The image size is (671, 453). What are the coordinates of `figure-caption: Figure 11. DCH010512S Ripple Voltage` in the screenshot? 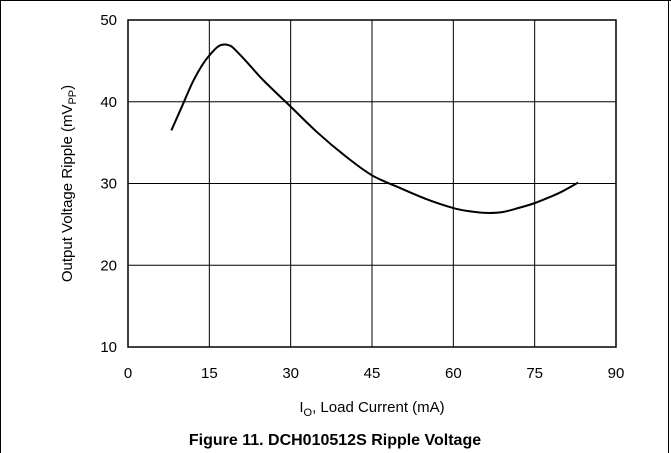 It's located at (335, 440).